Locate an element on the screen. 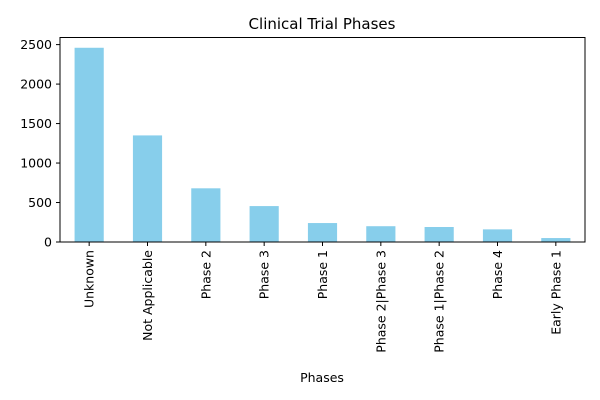 This screenshot has height=400, width=600. chart-title: Clinical Trial Phases is located at coordinates (322, 24).